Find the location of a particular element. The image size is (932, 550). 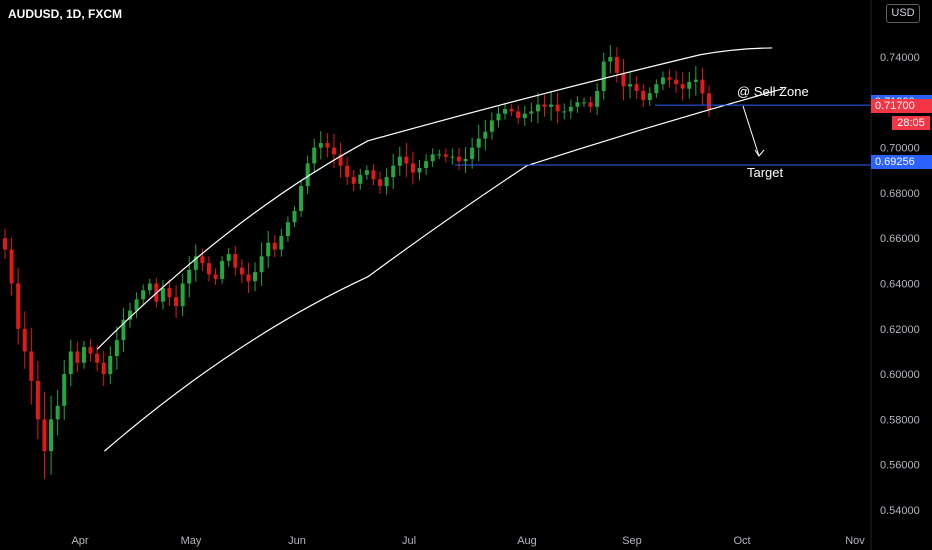

price-tick-label: 0.60000 is located at coordinates (900, 375).